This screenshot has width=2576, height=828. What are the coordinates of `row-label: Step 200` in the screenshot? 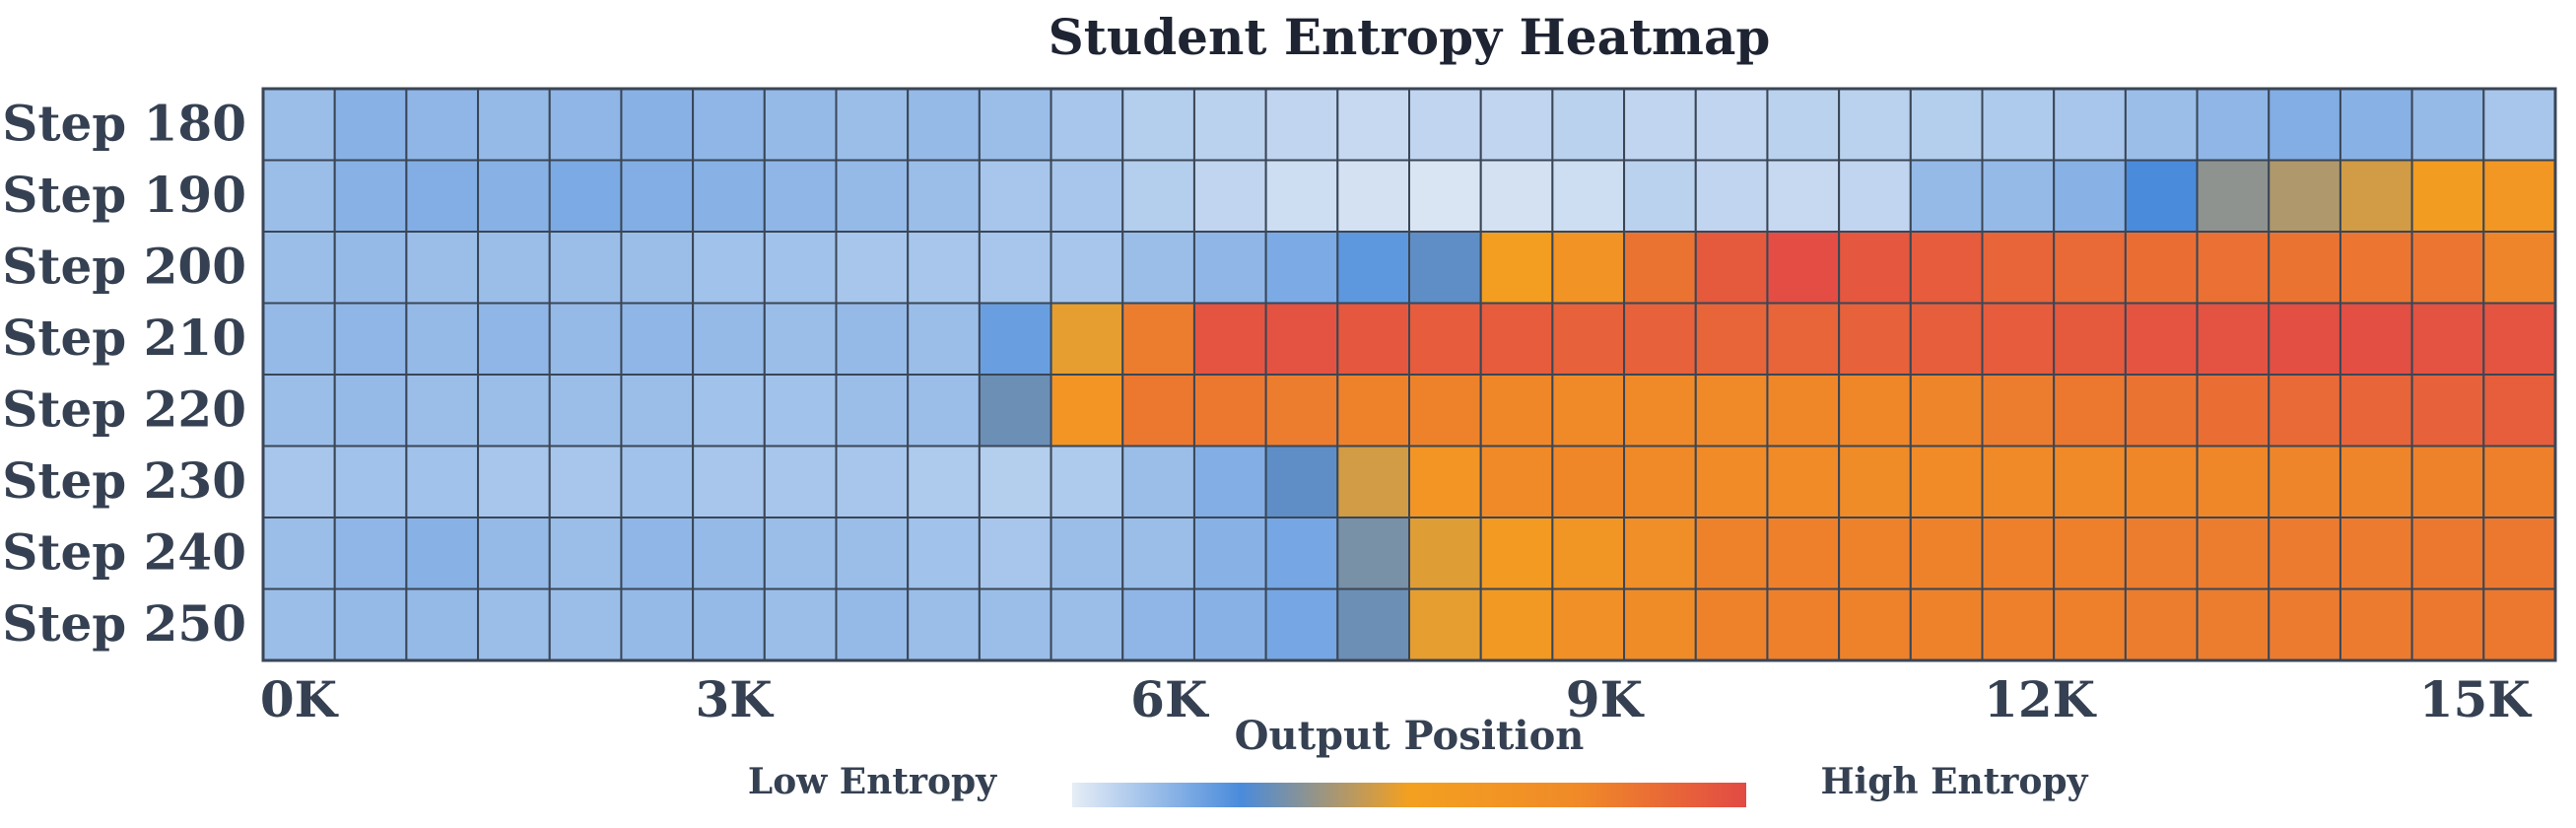 It's located at (124, 266).